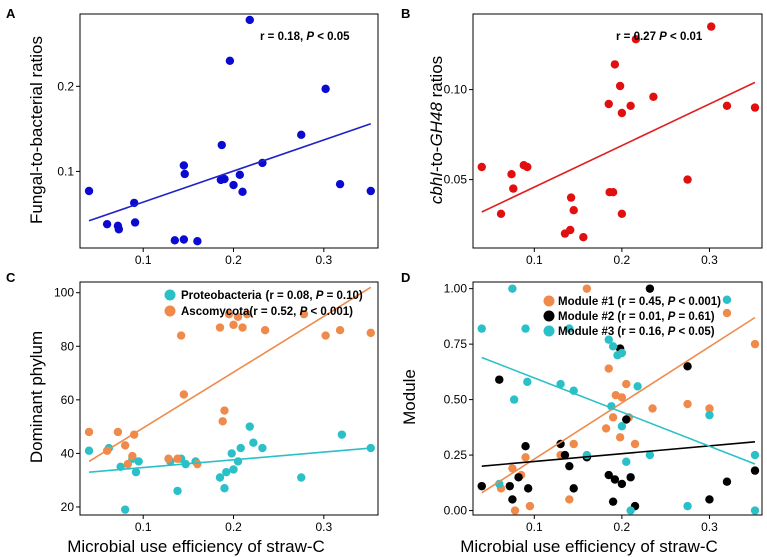  Describe the element at coordinates (323, 260) in the screenshot. I see `panel-a-xtick-label: 0.3` at that location.